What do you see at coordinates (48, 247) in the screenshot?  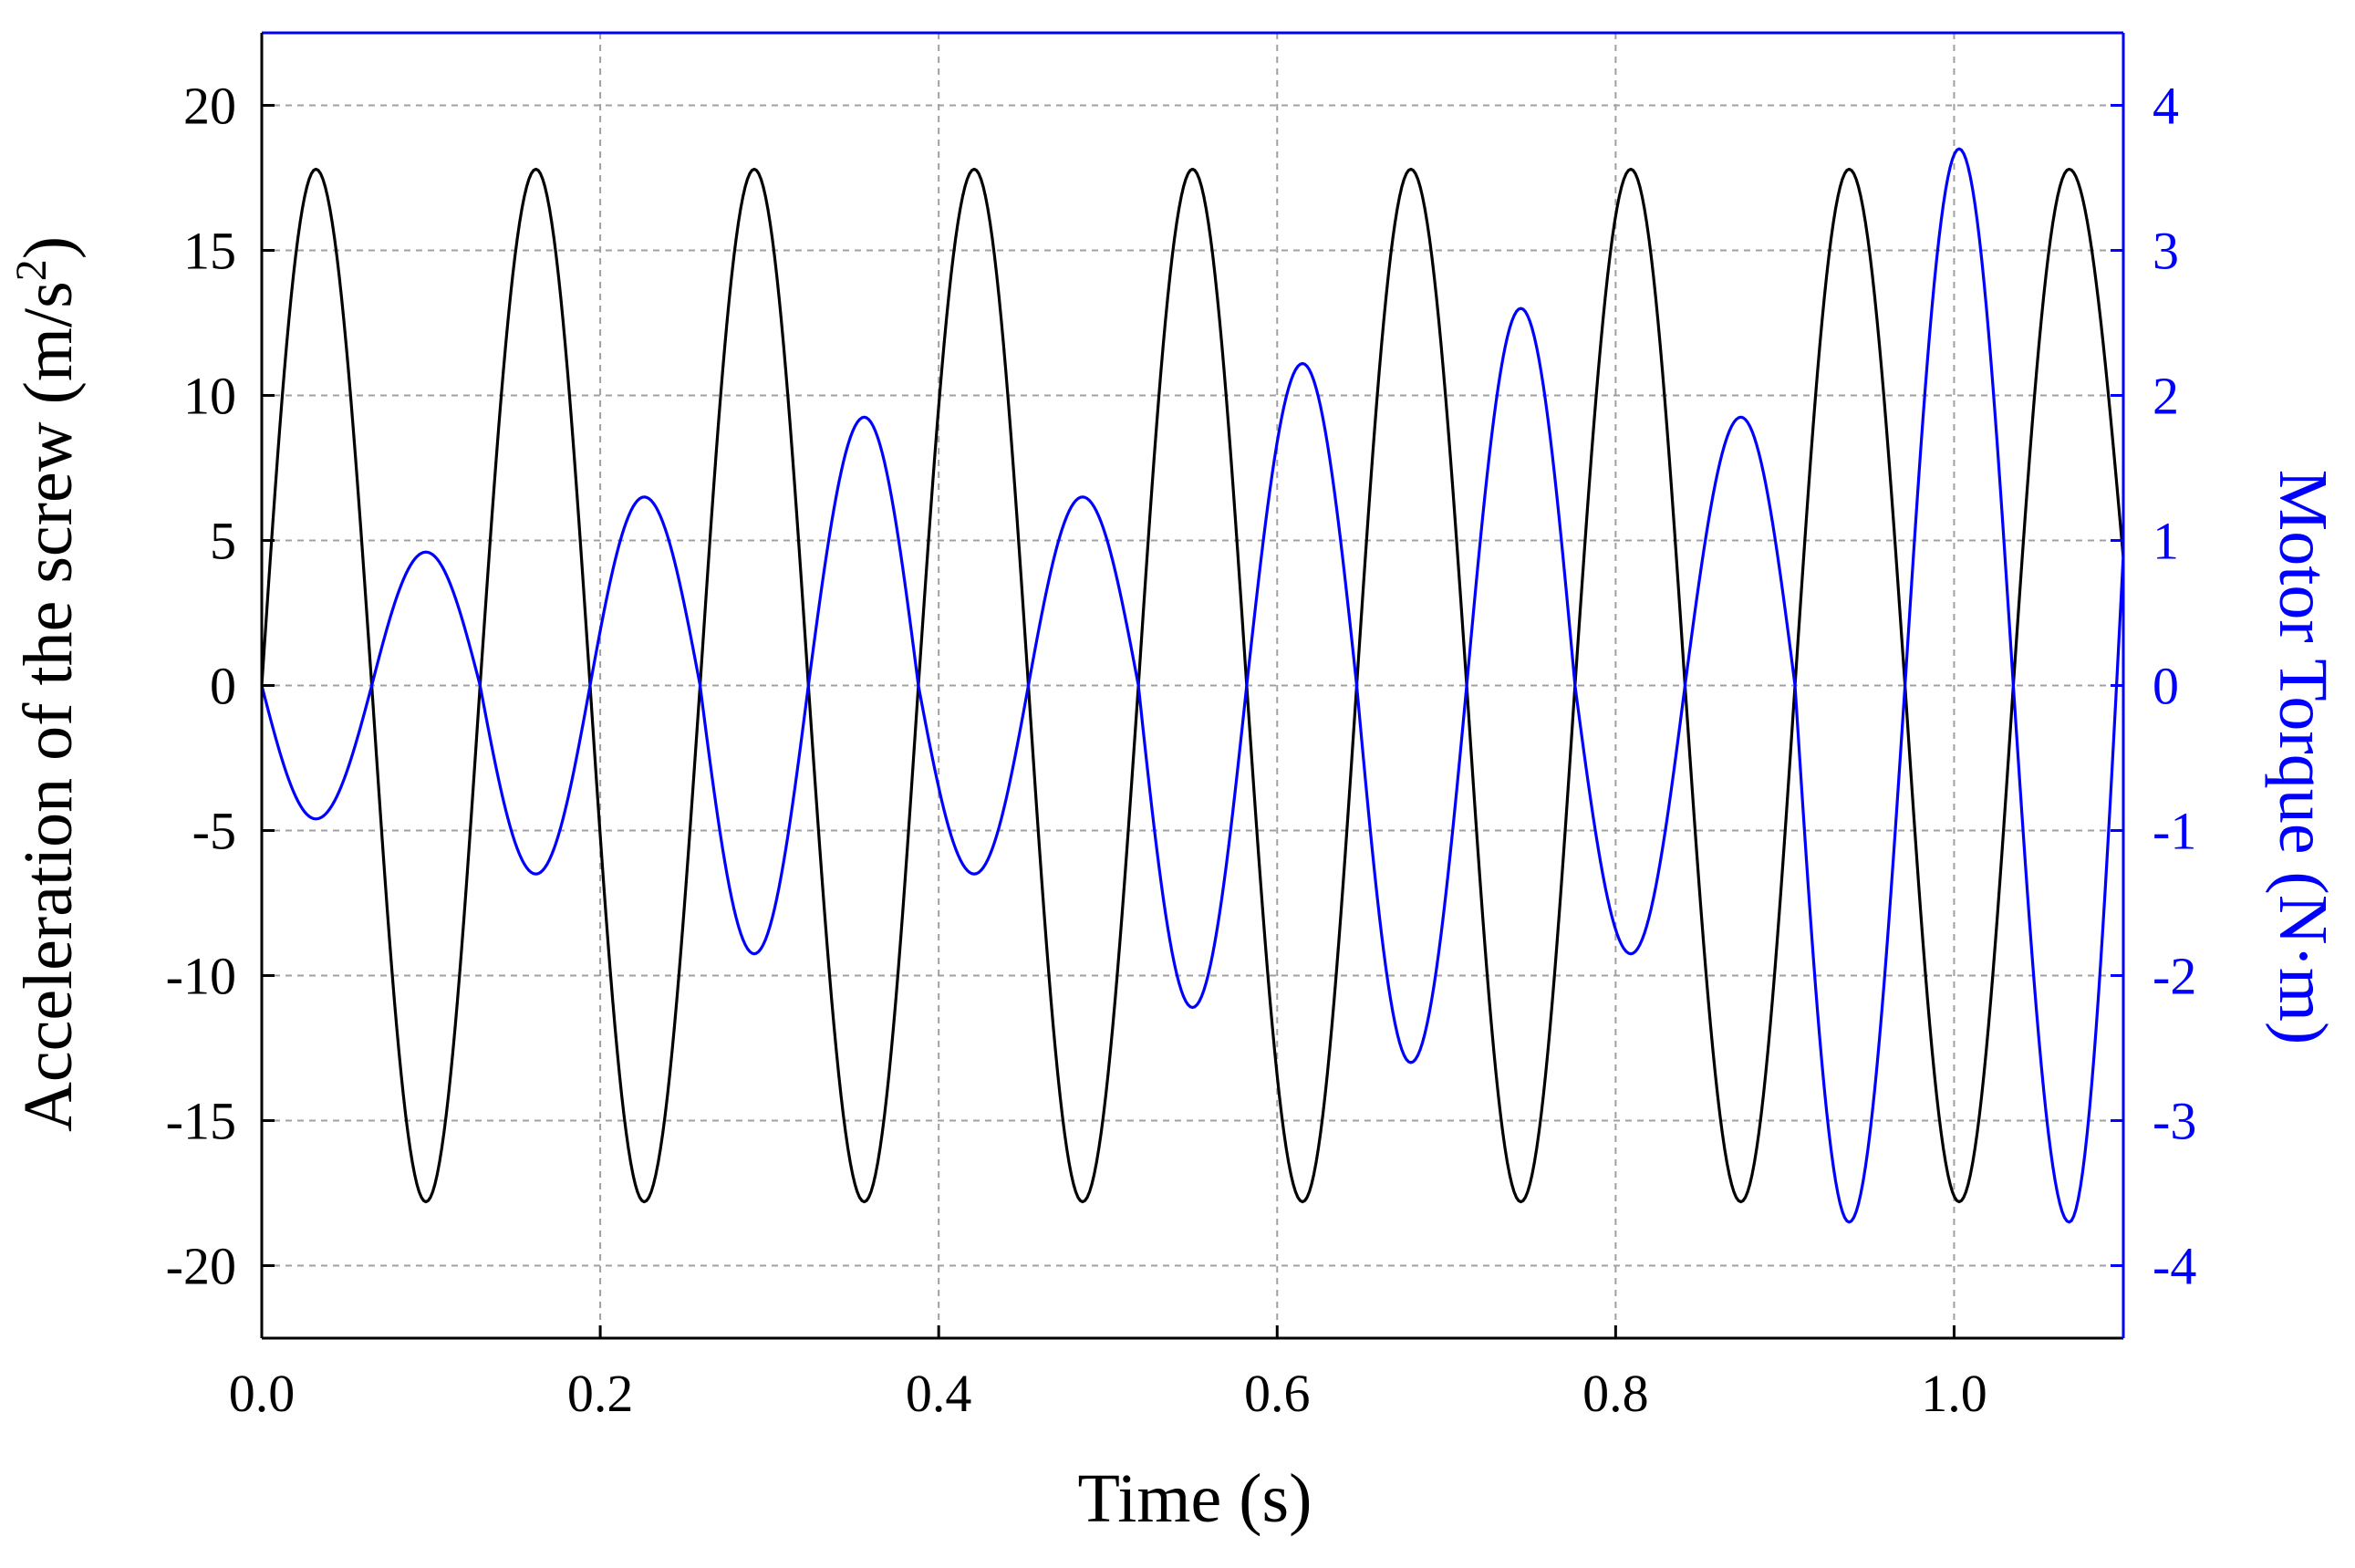 I see `y-axis-left-title-close: )` at bounding box center [48, 247].